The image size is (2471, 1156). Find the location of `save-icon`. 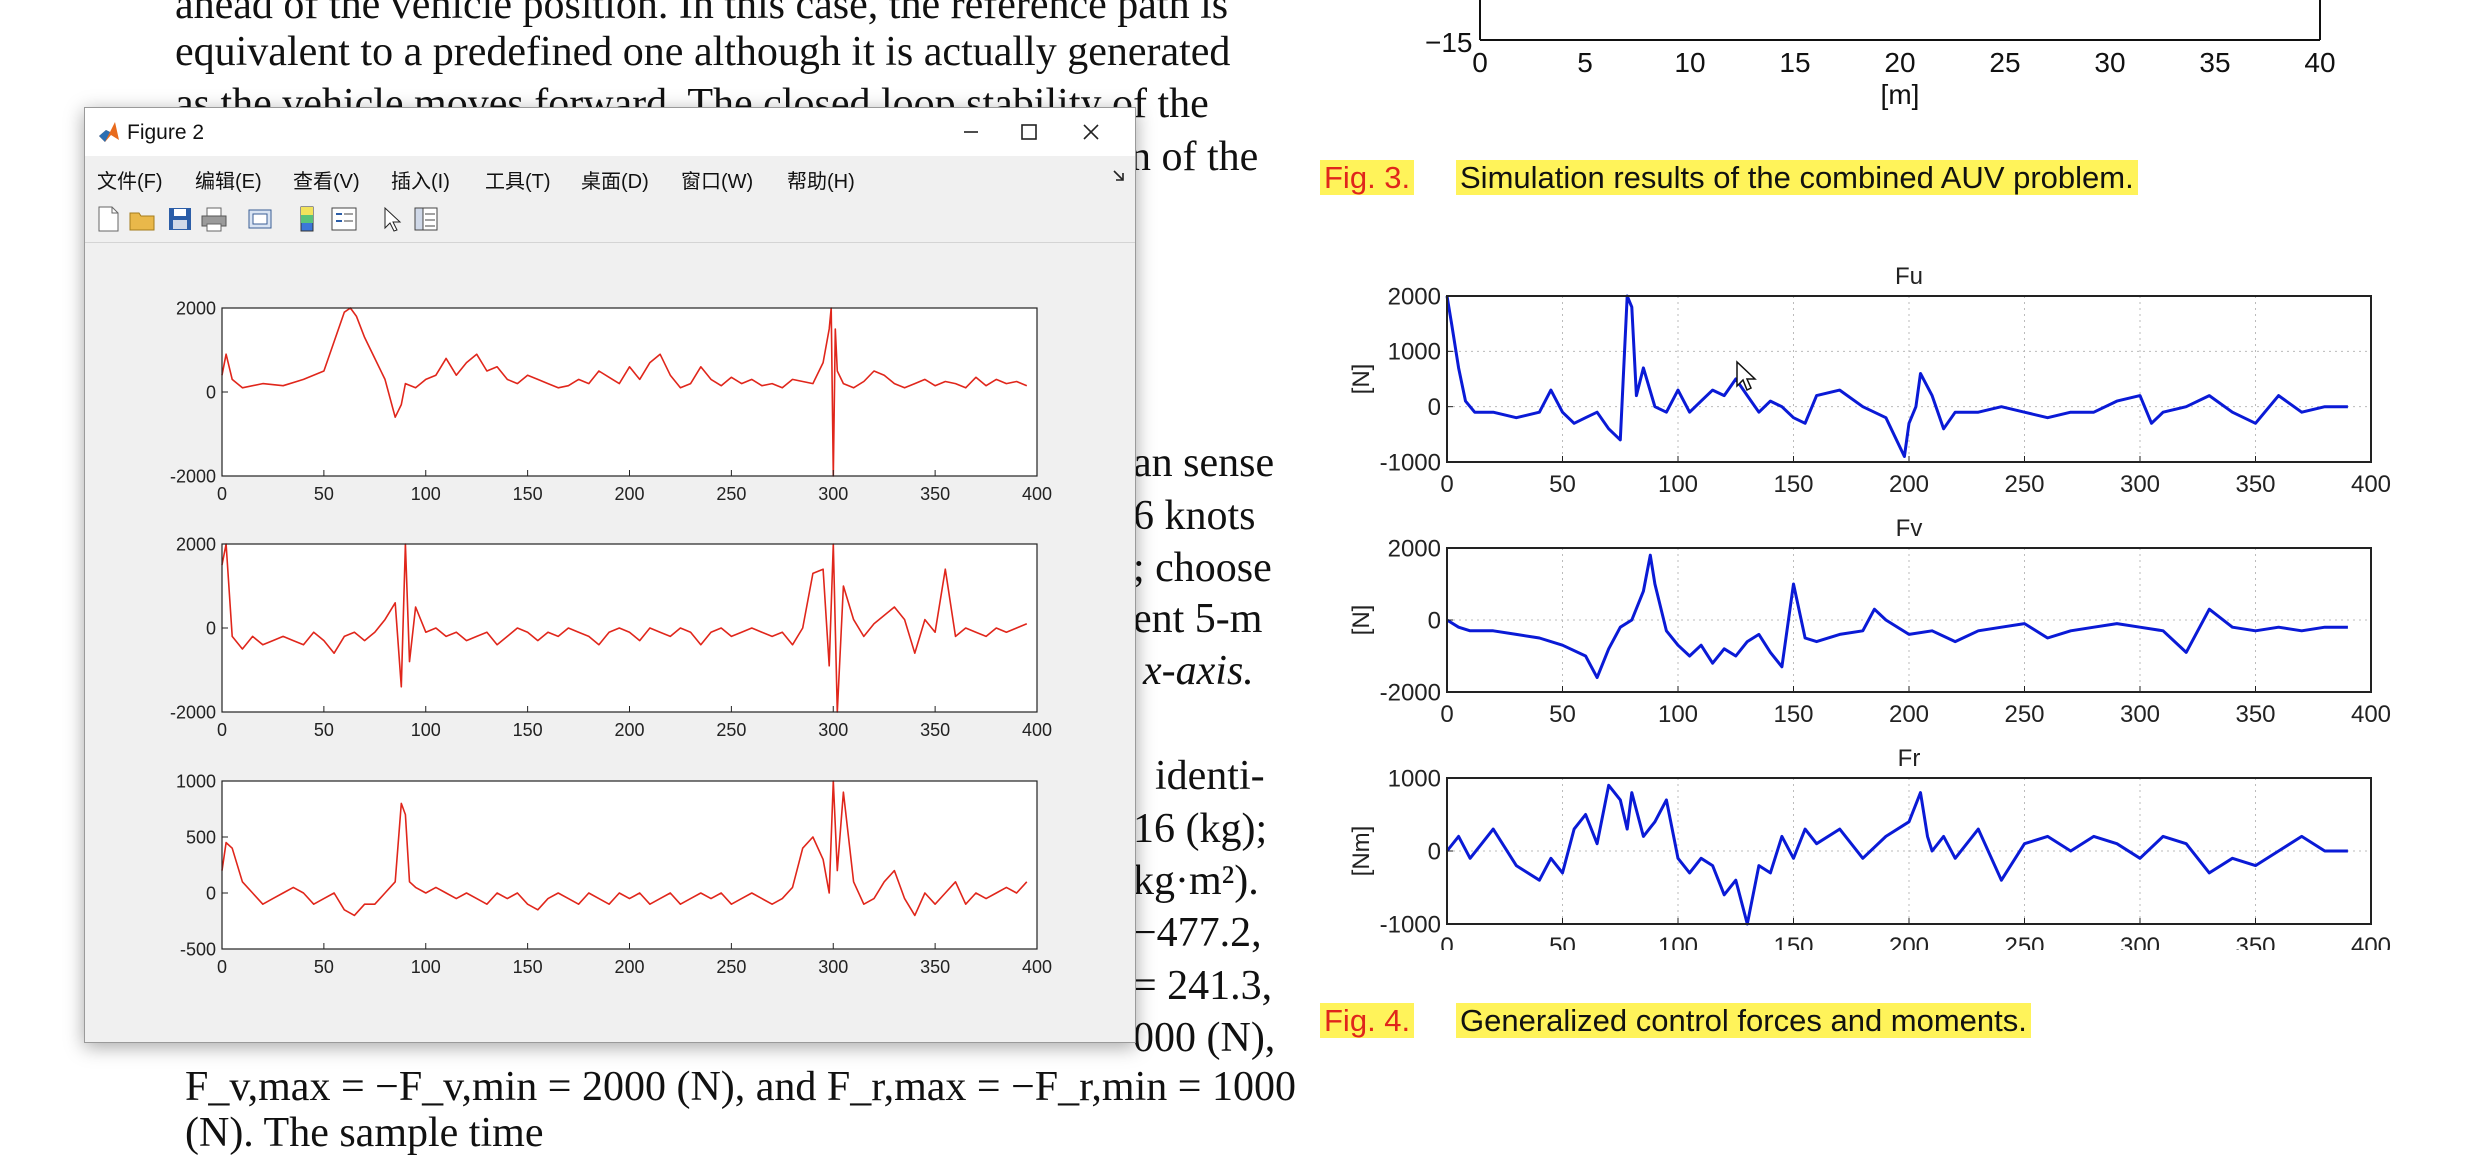

save-icon is located at coordinates (180, 219).